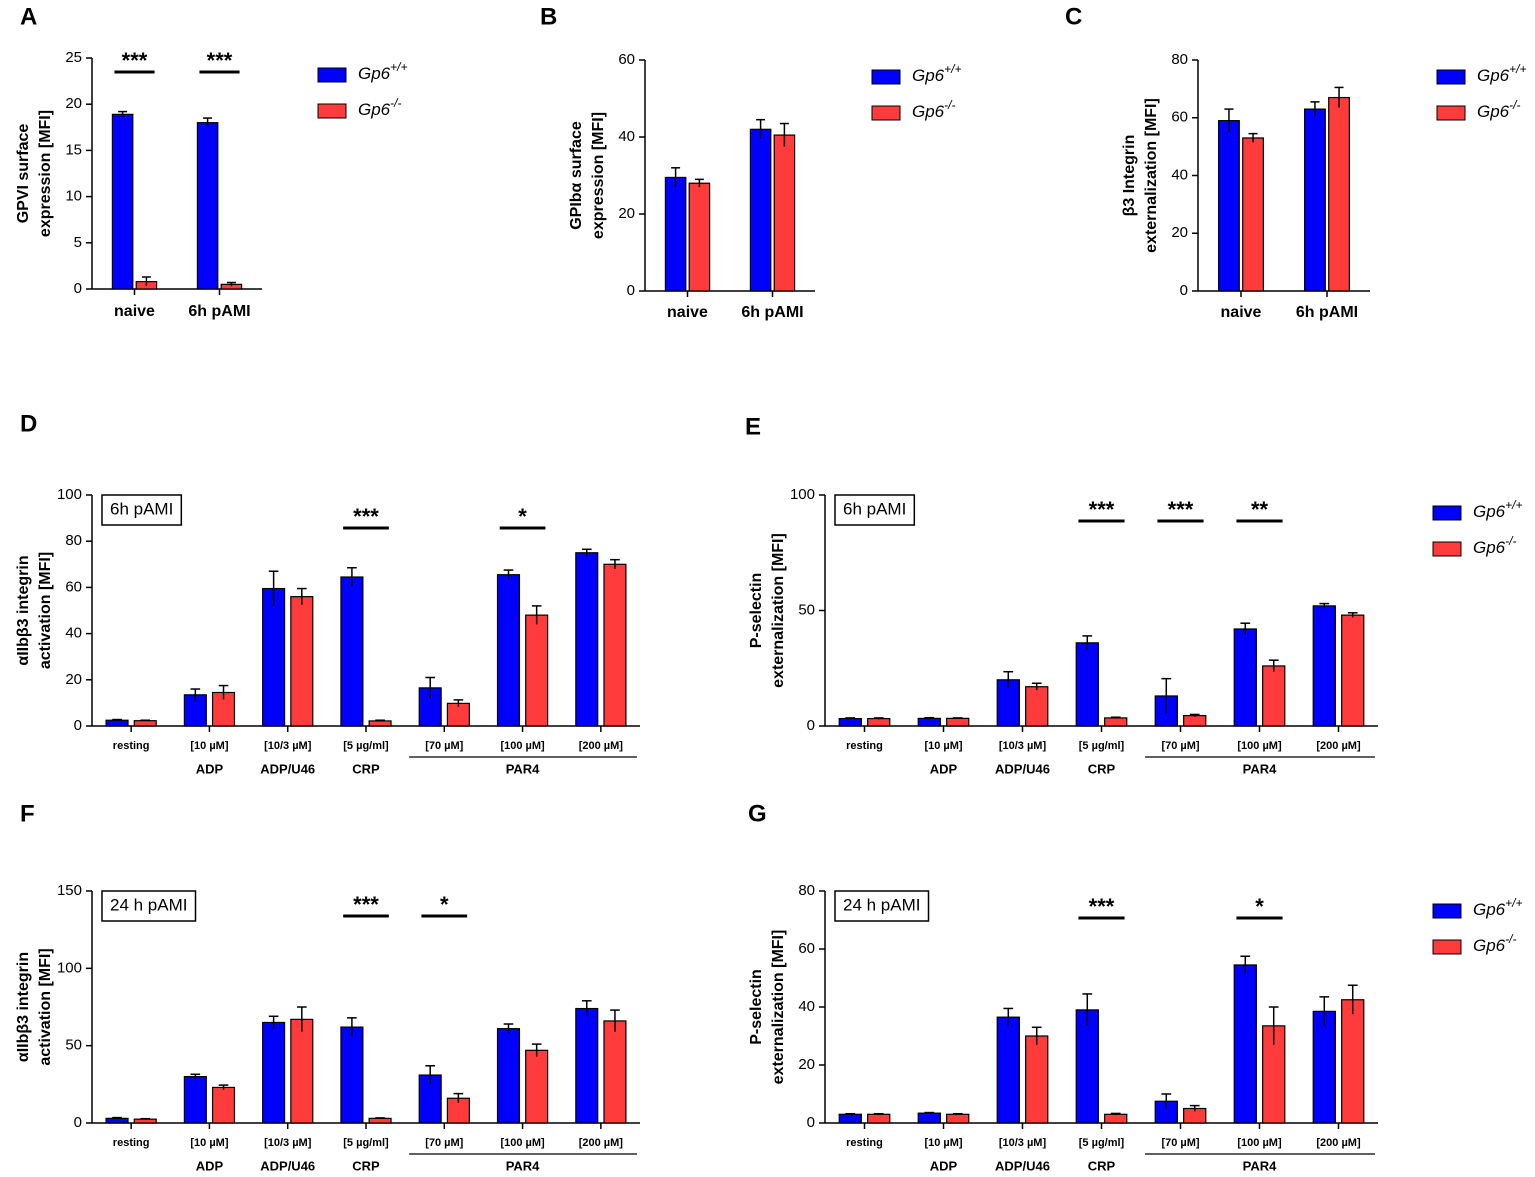 The height and width of the screenshot is (1177, 1535). I want to click on y-axis-label: GPVI surface, so click(23, 174).